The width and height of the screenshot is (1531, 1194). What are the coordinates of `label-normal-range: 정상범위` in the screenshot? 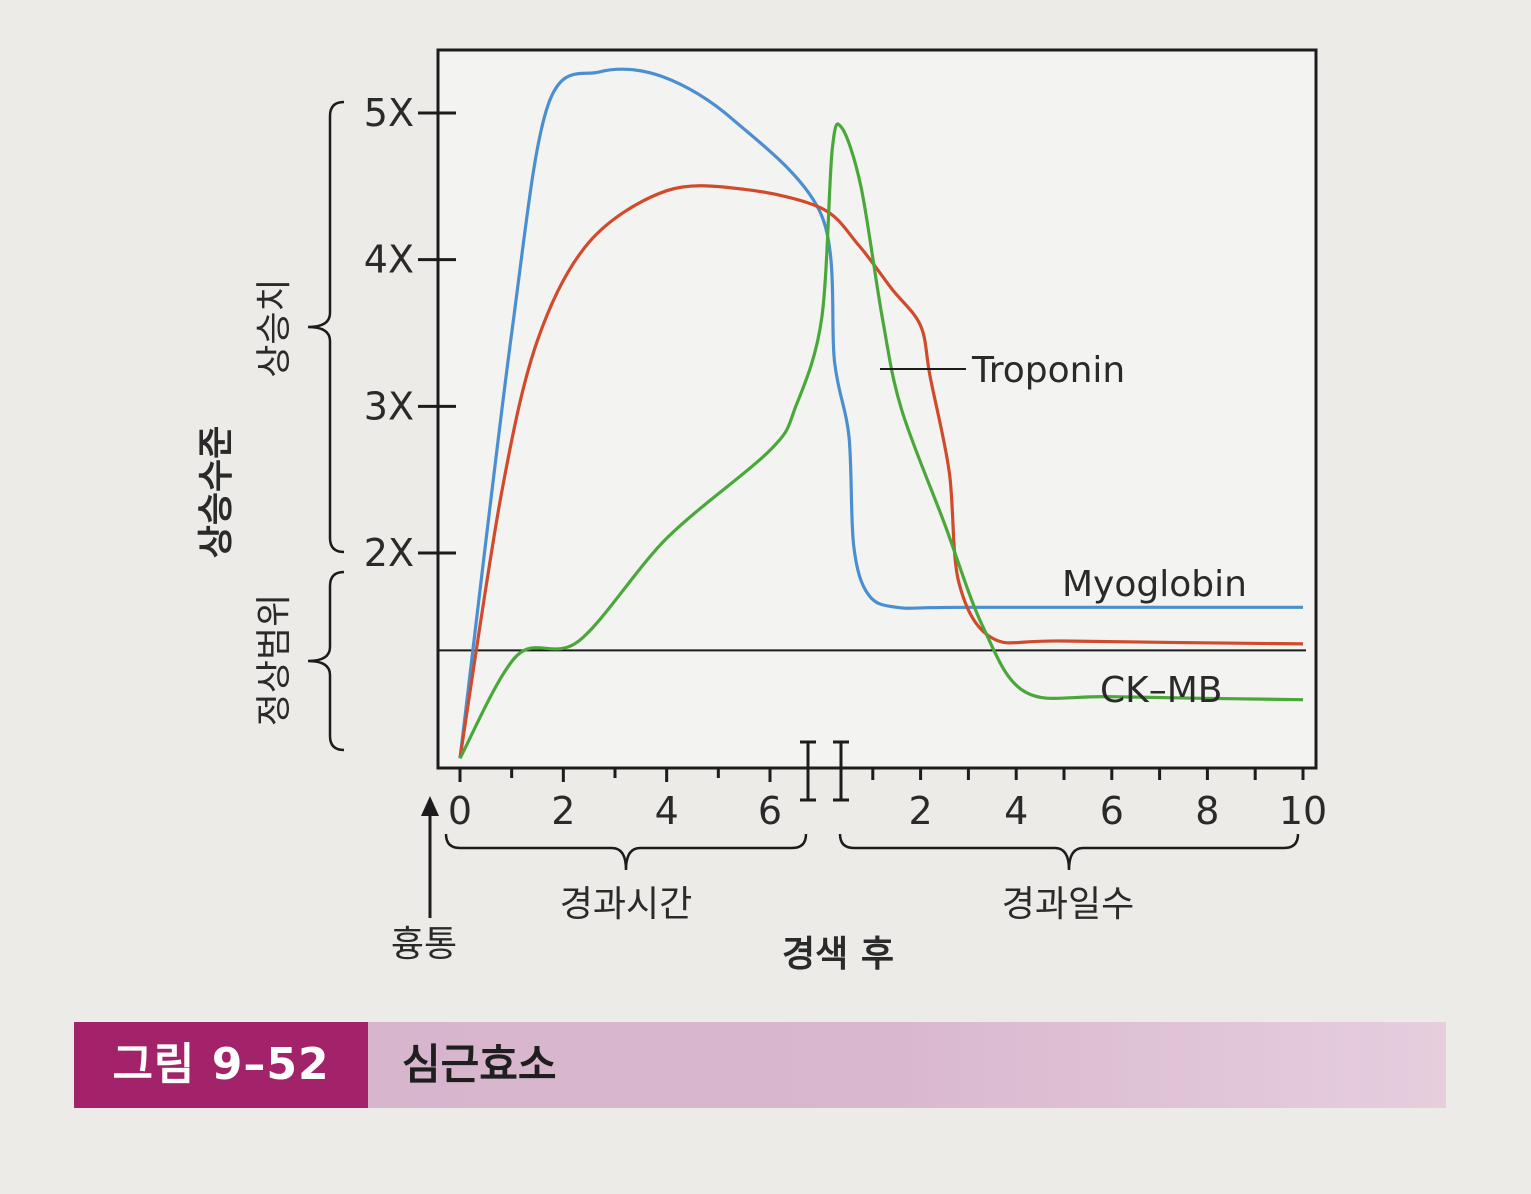 It's located at (274, 660).